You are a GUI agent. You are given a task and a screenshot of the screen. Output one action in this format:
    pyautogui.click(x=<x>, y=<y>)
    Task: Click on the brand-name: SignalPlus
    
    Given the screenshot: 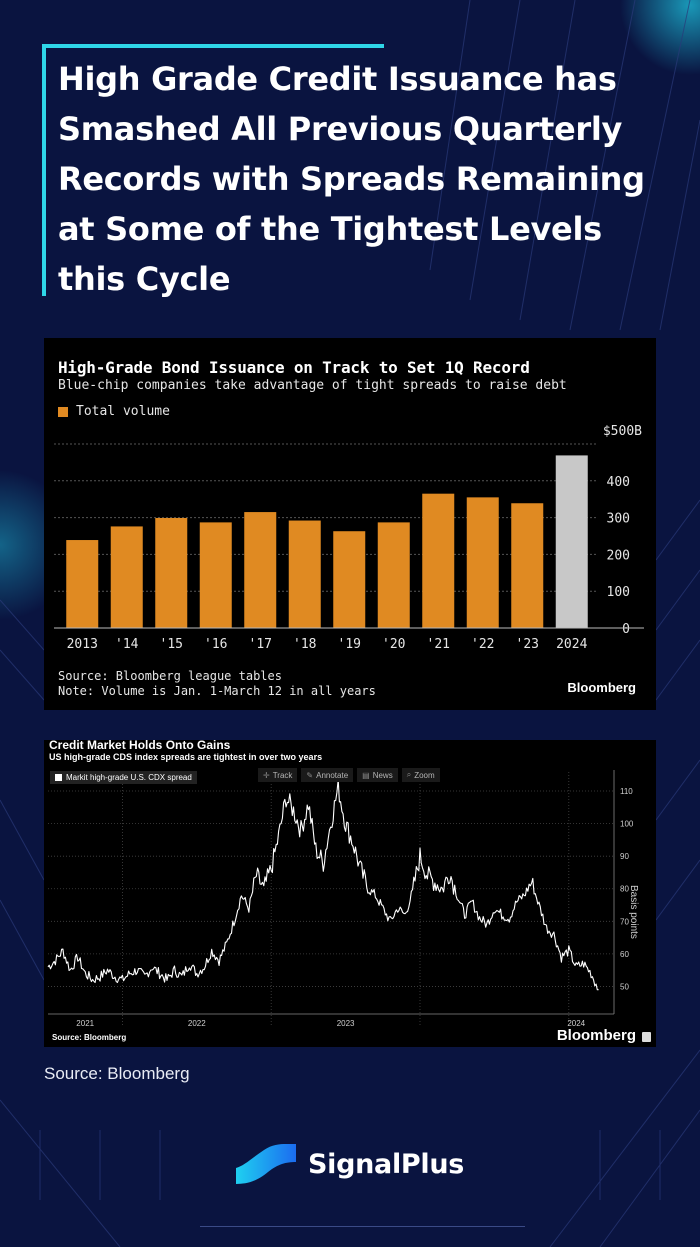 What is the action you would take?
    pyautogui.click(x=386, y=1164)
    